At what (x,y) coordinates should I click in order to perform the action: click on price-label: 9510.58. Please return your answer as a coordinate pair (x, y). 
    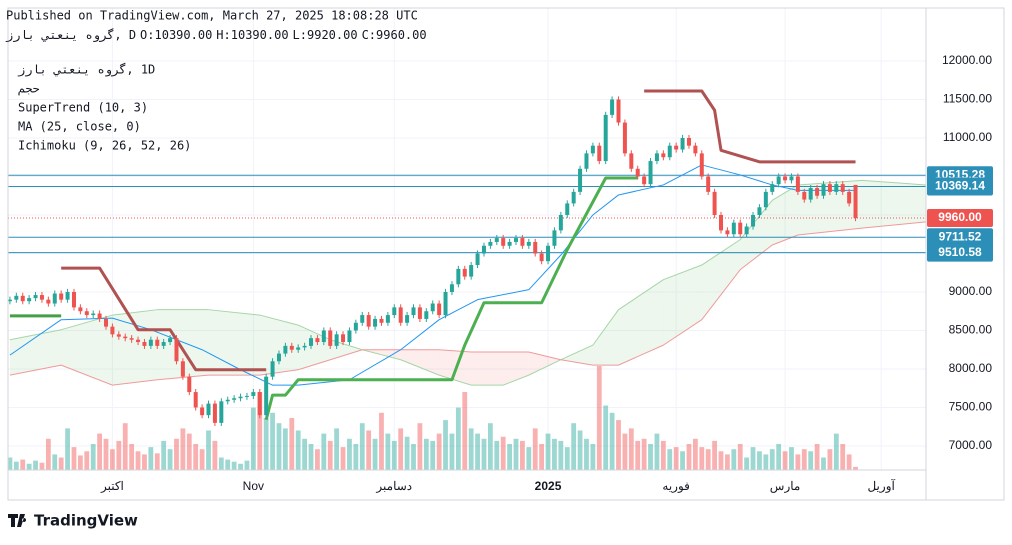
    Looking at the image, I should click on (960, 252).